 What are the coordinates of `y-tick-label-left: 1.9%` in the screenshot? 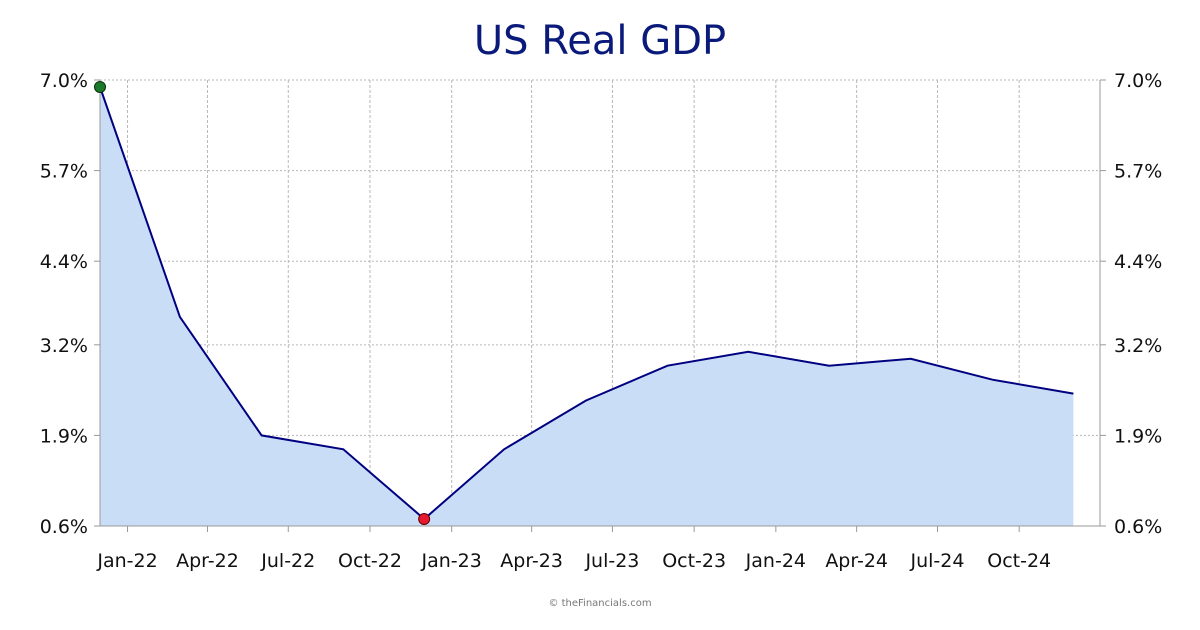 It's located at (64, 436).